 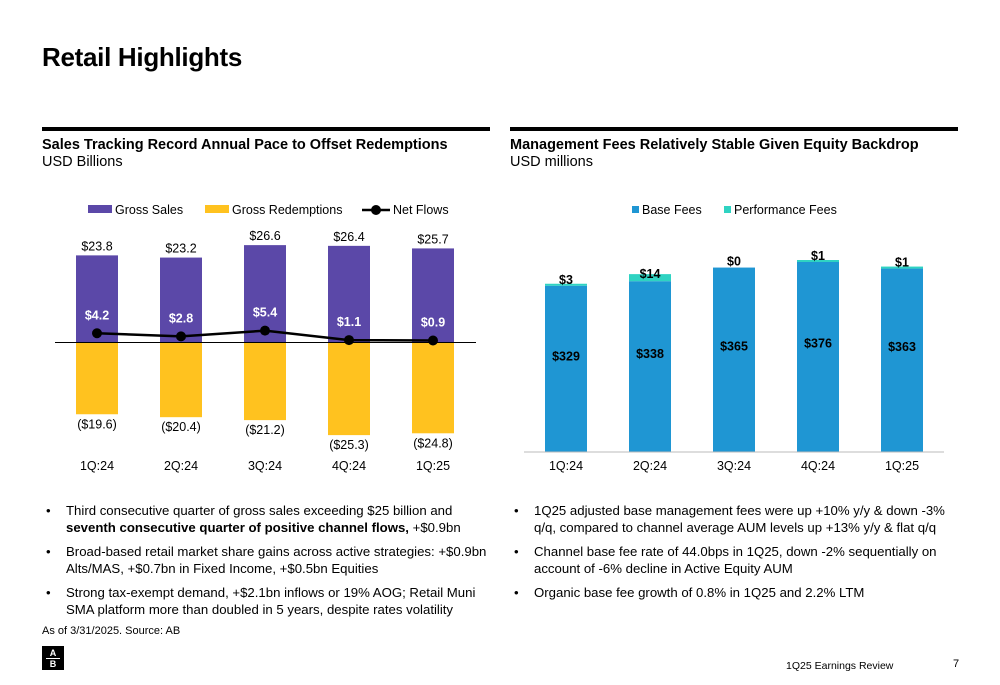 What do you see at coordinates (902, 347) in the screenshot?
I see `label-base-fees: $363` at bounding box center [902, 347].